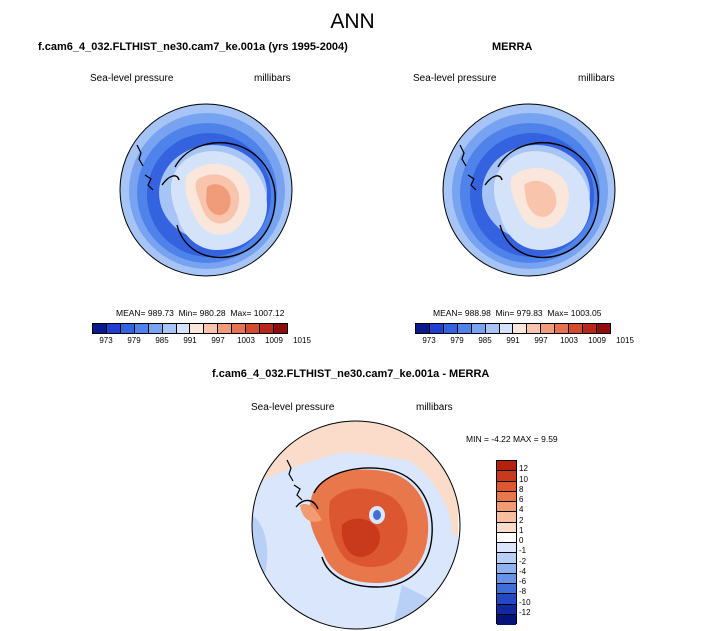 This screenshot has height=631, width=705. What do you see at coordinates (523, 581) in the screenshot?
I see `colorbar-tick-label: -6` at bounding box center [523, 581].